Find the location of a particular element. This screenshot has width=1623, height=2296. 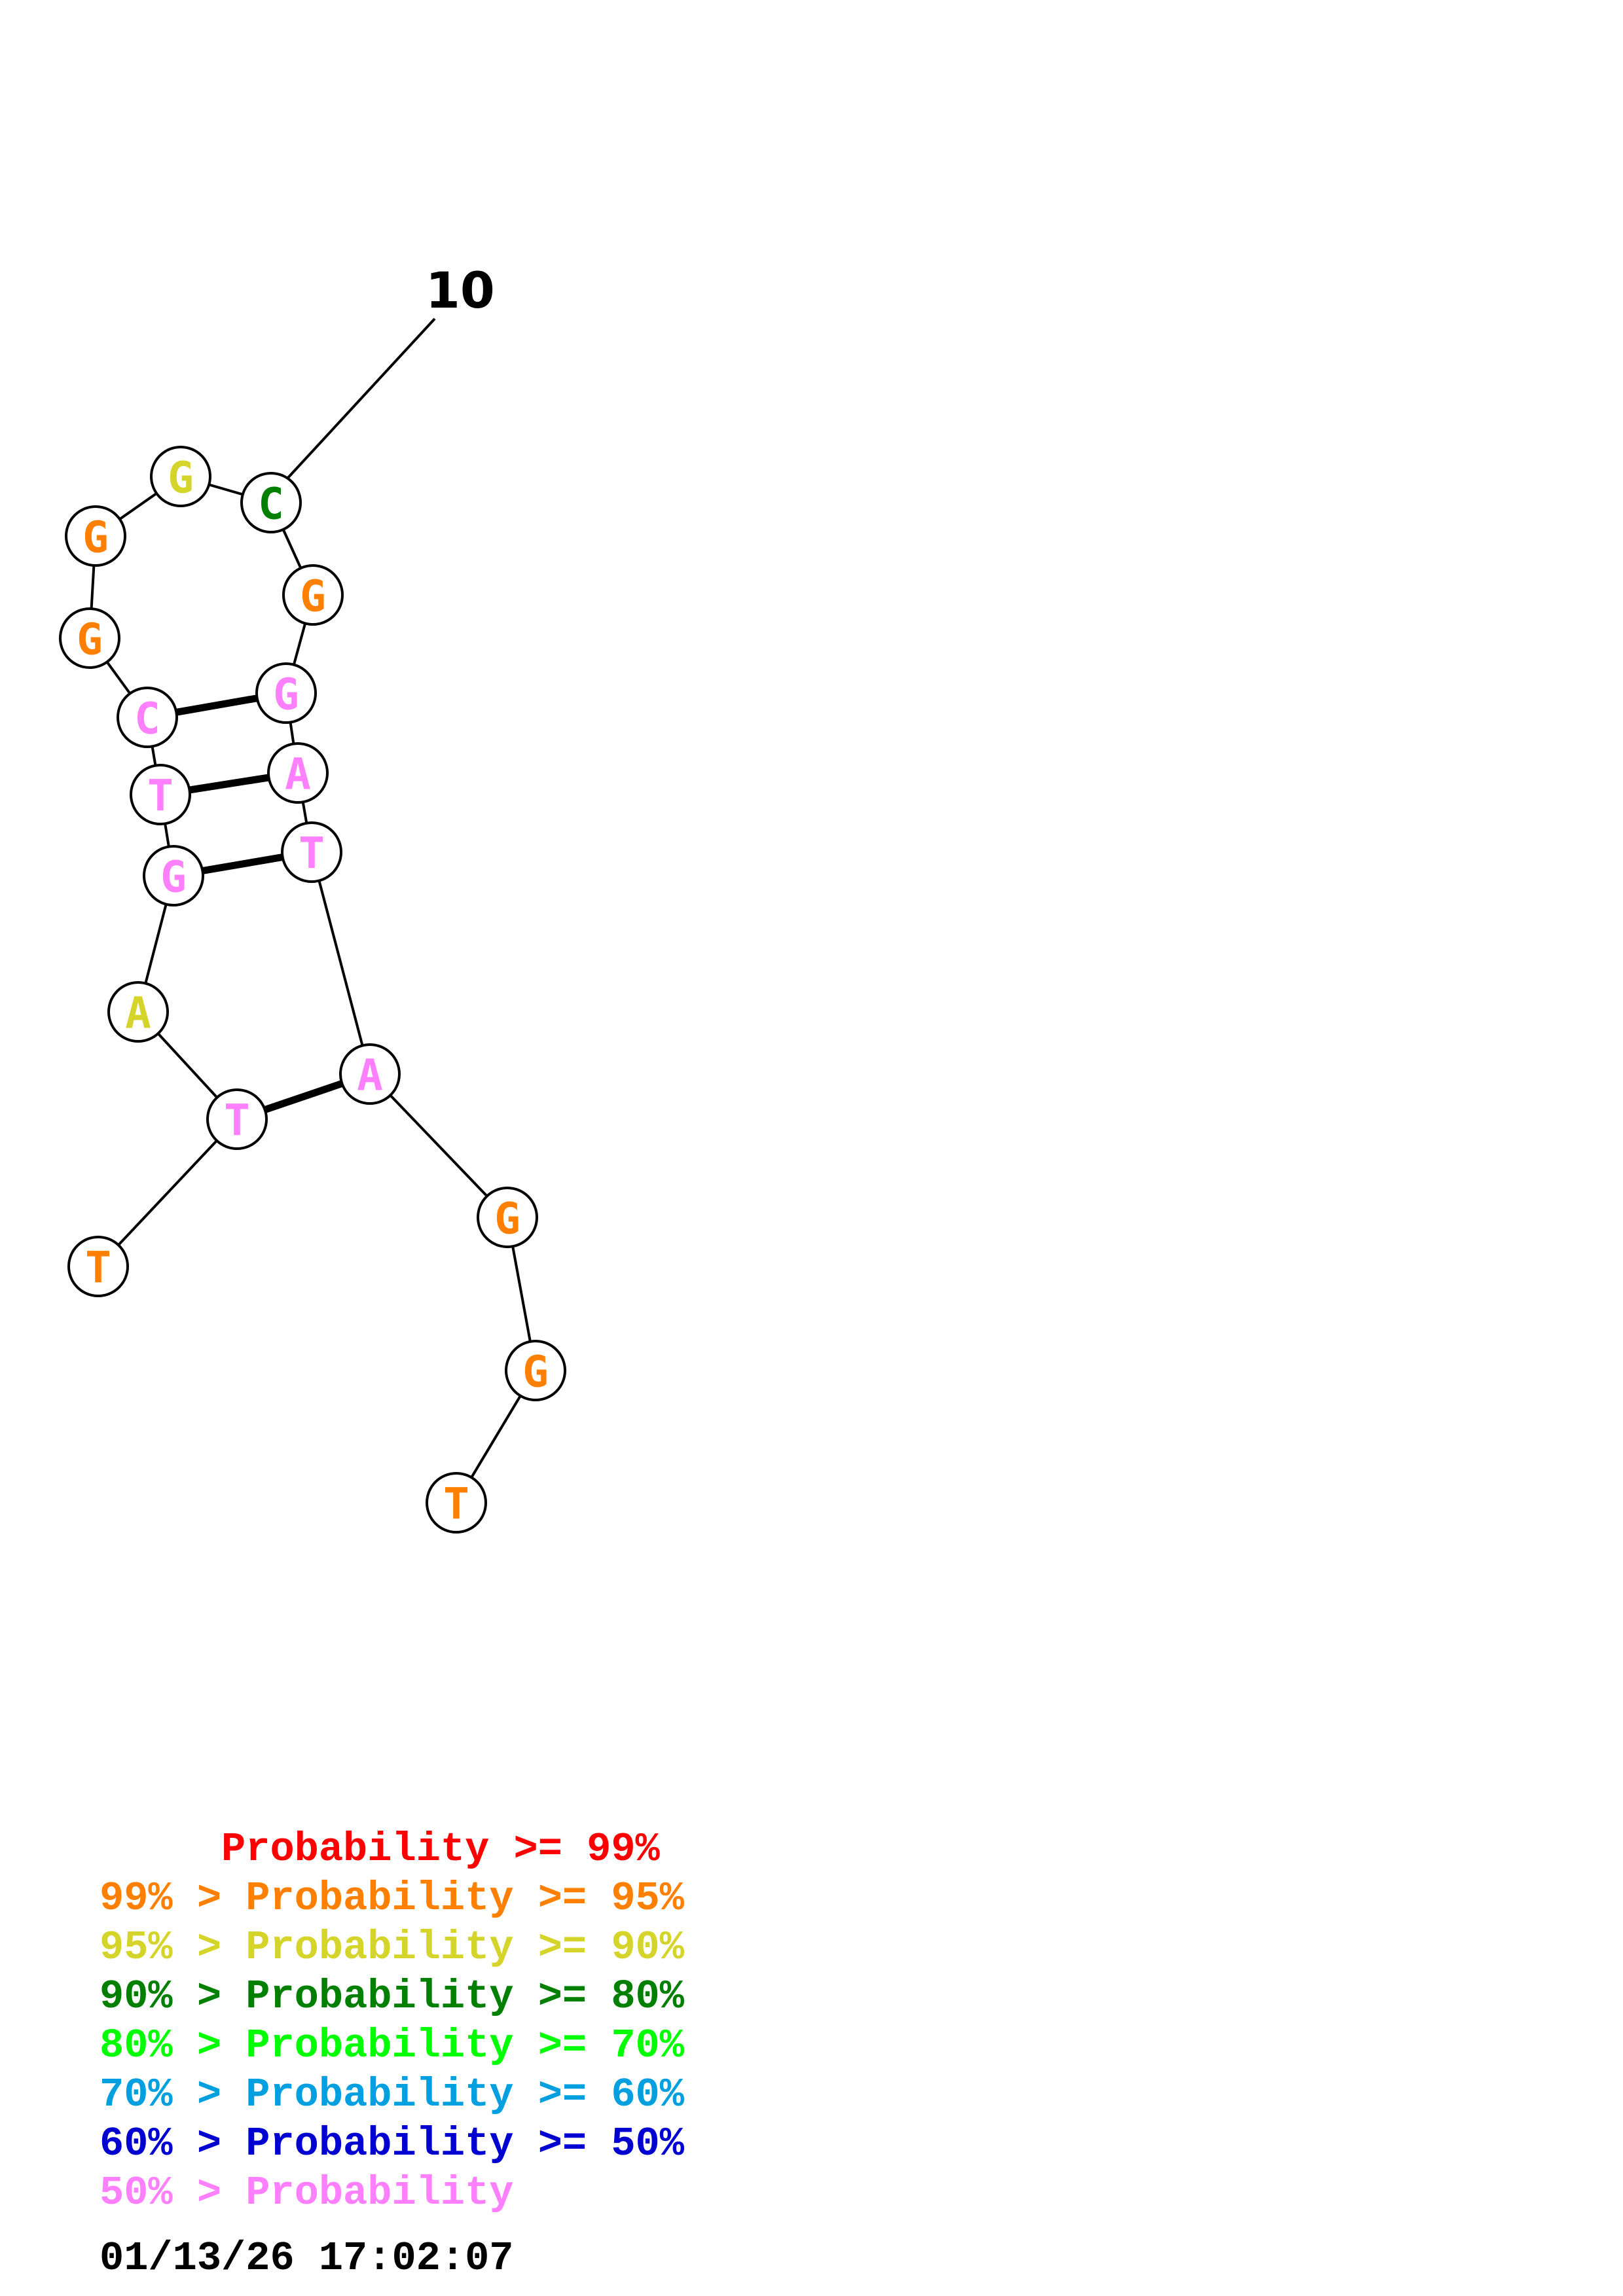

legend-entry: Probability >= 99% is located at coordinates (380, 1849).